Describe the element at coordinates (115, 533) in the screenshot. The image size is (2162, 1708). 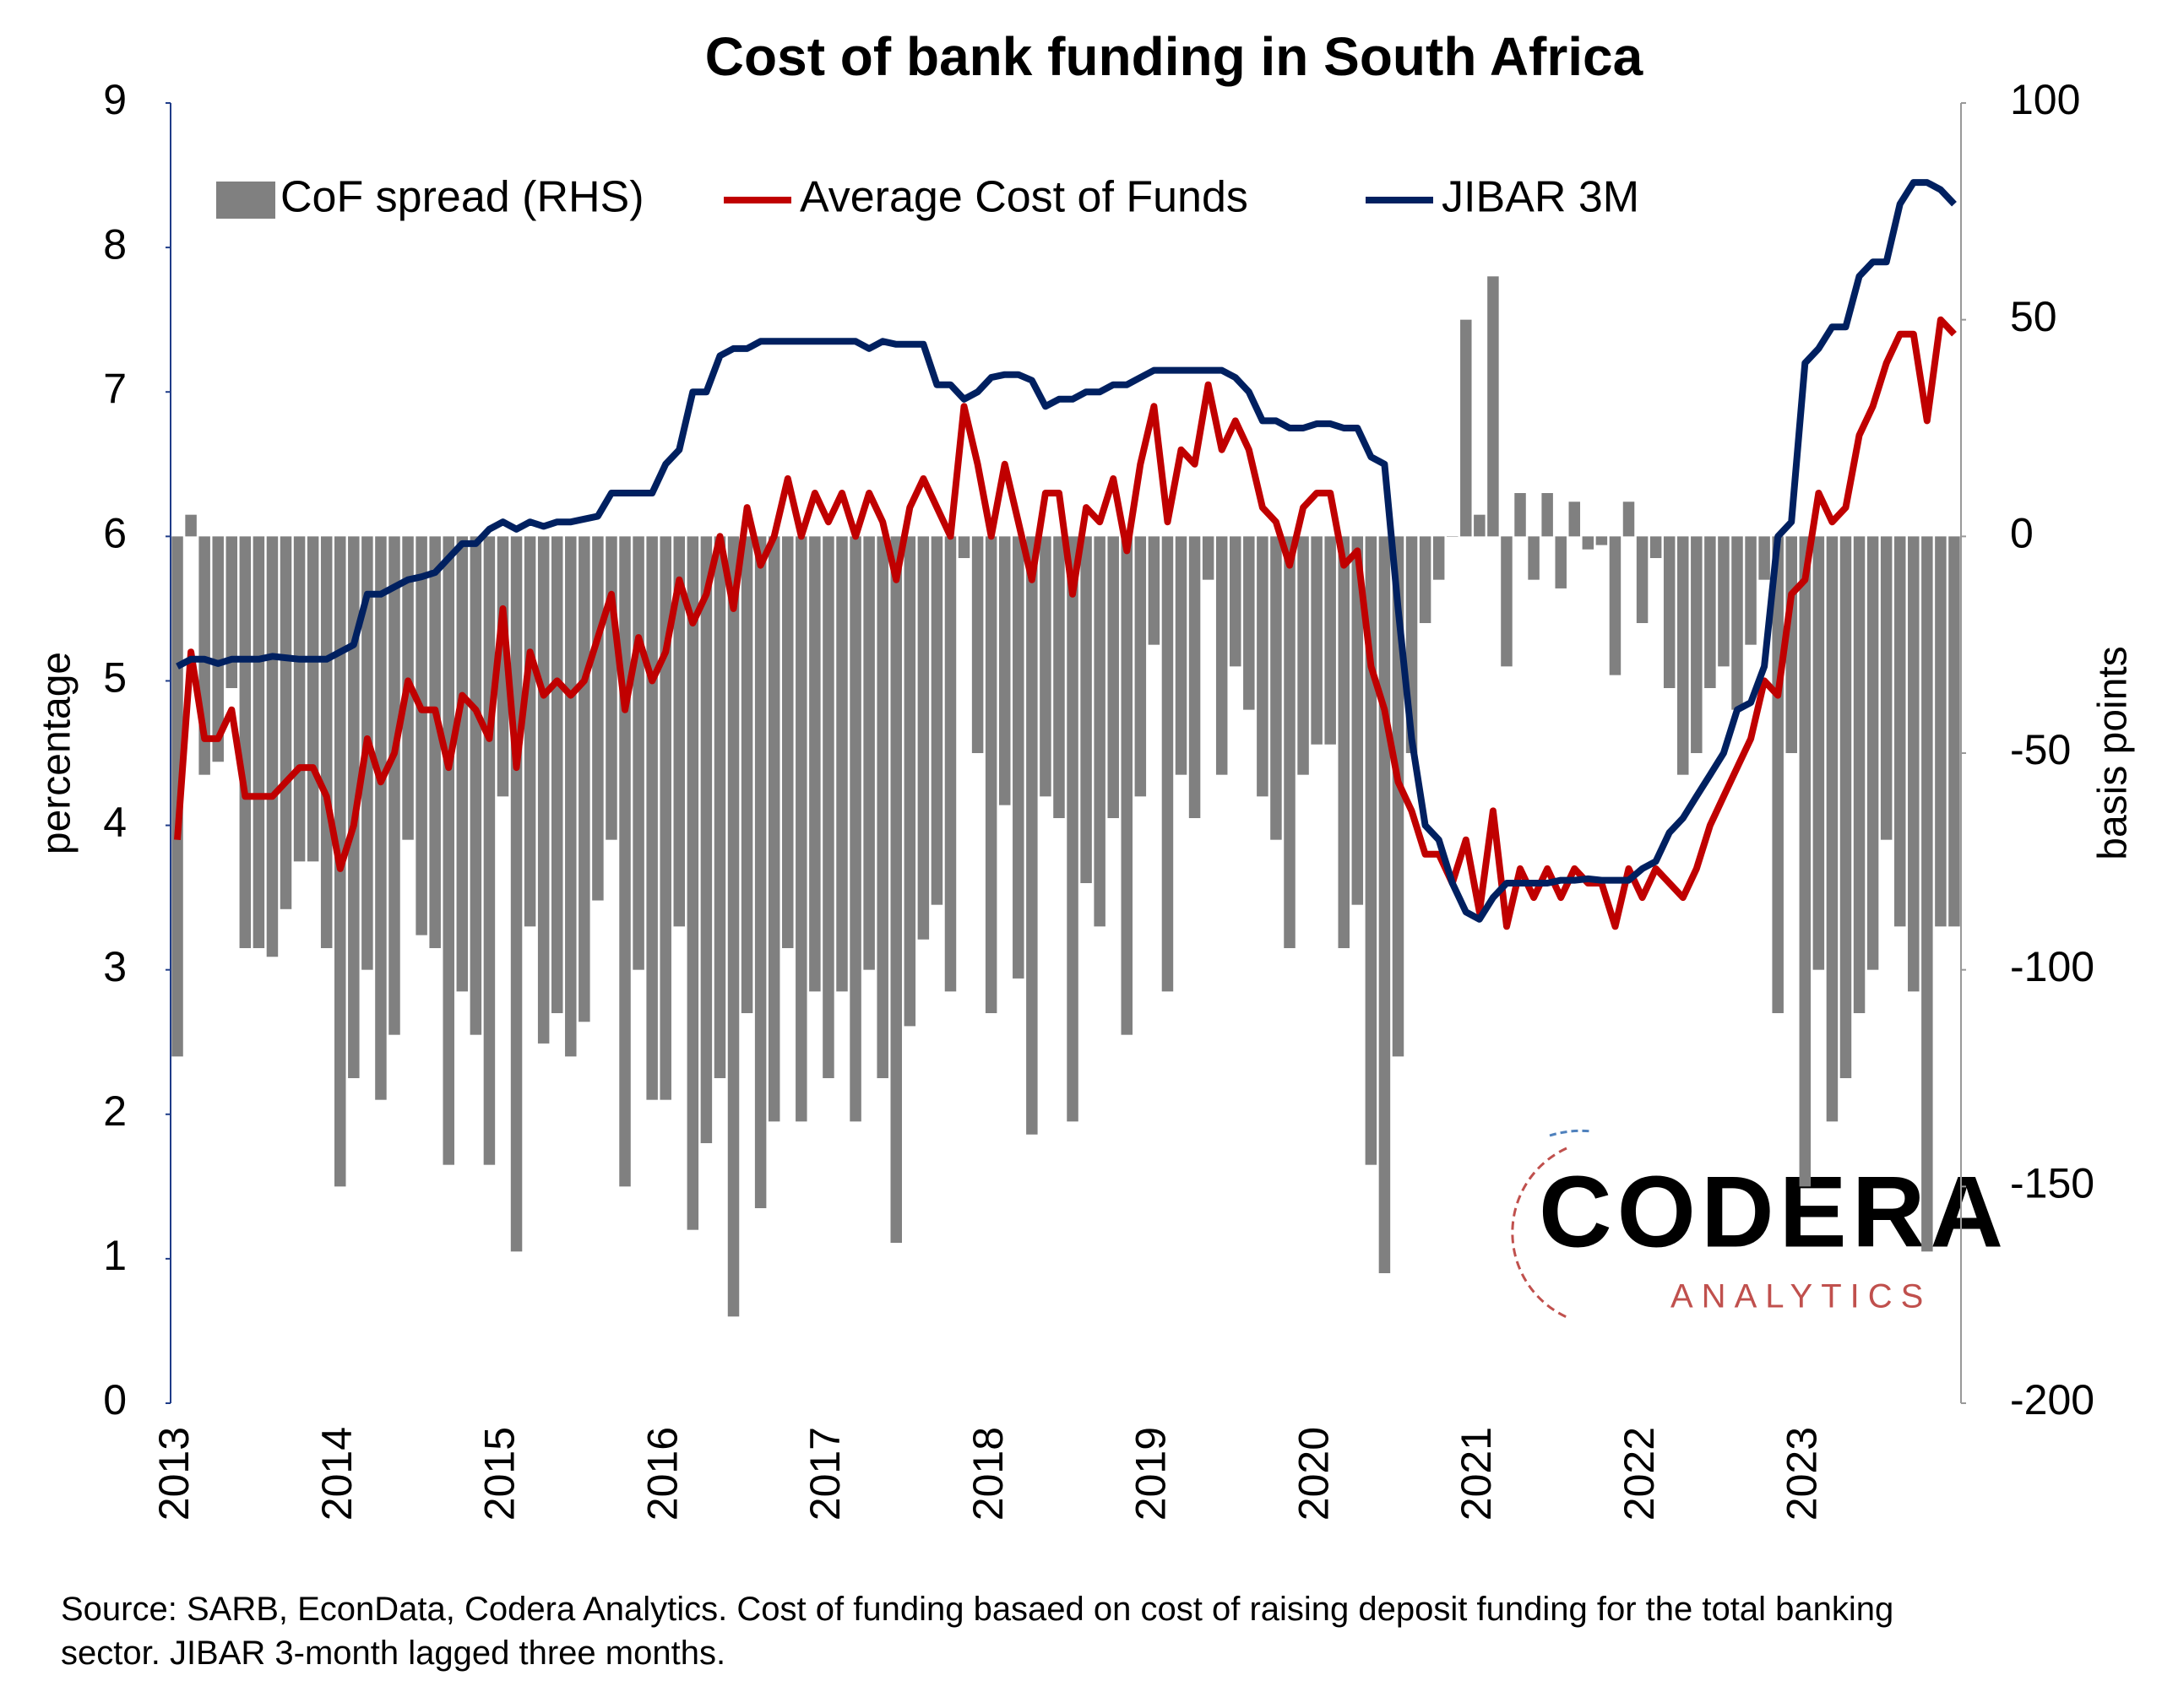
I see `y-tick-label: 6` at that location.